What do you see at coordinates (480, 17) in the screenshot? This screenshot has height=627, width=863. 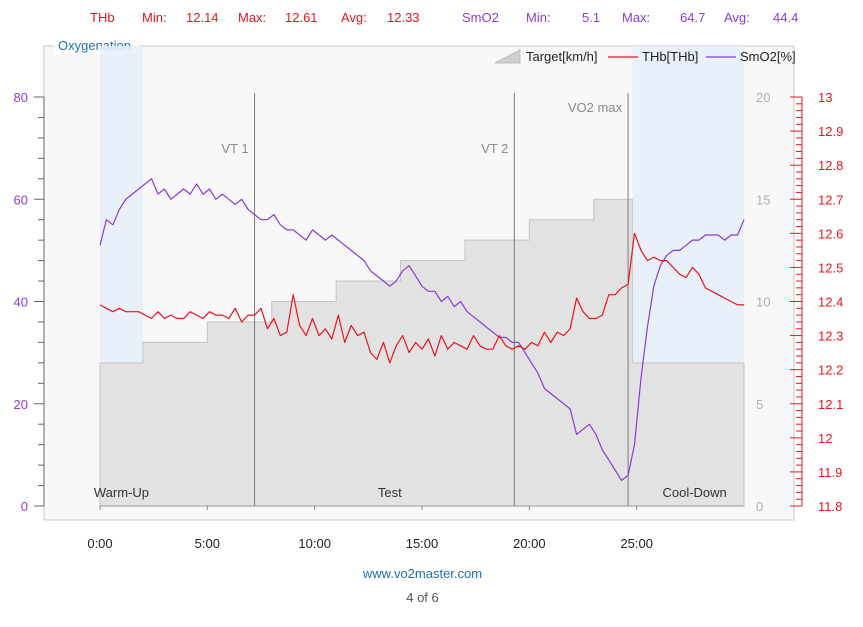 I see `smo2-label: SmO2` at bounding box center [480, 17].